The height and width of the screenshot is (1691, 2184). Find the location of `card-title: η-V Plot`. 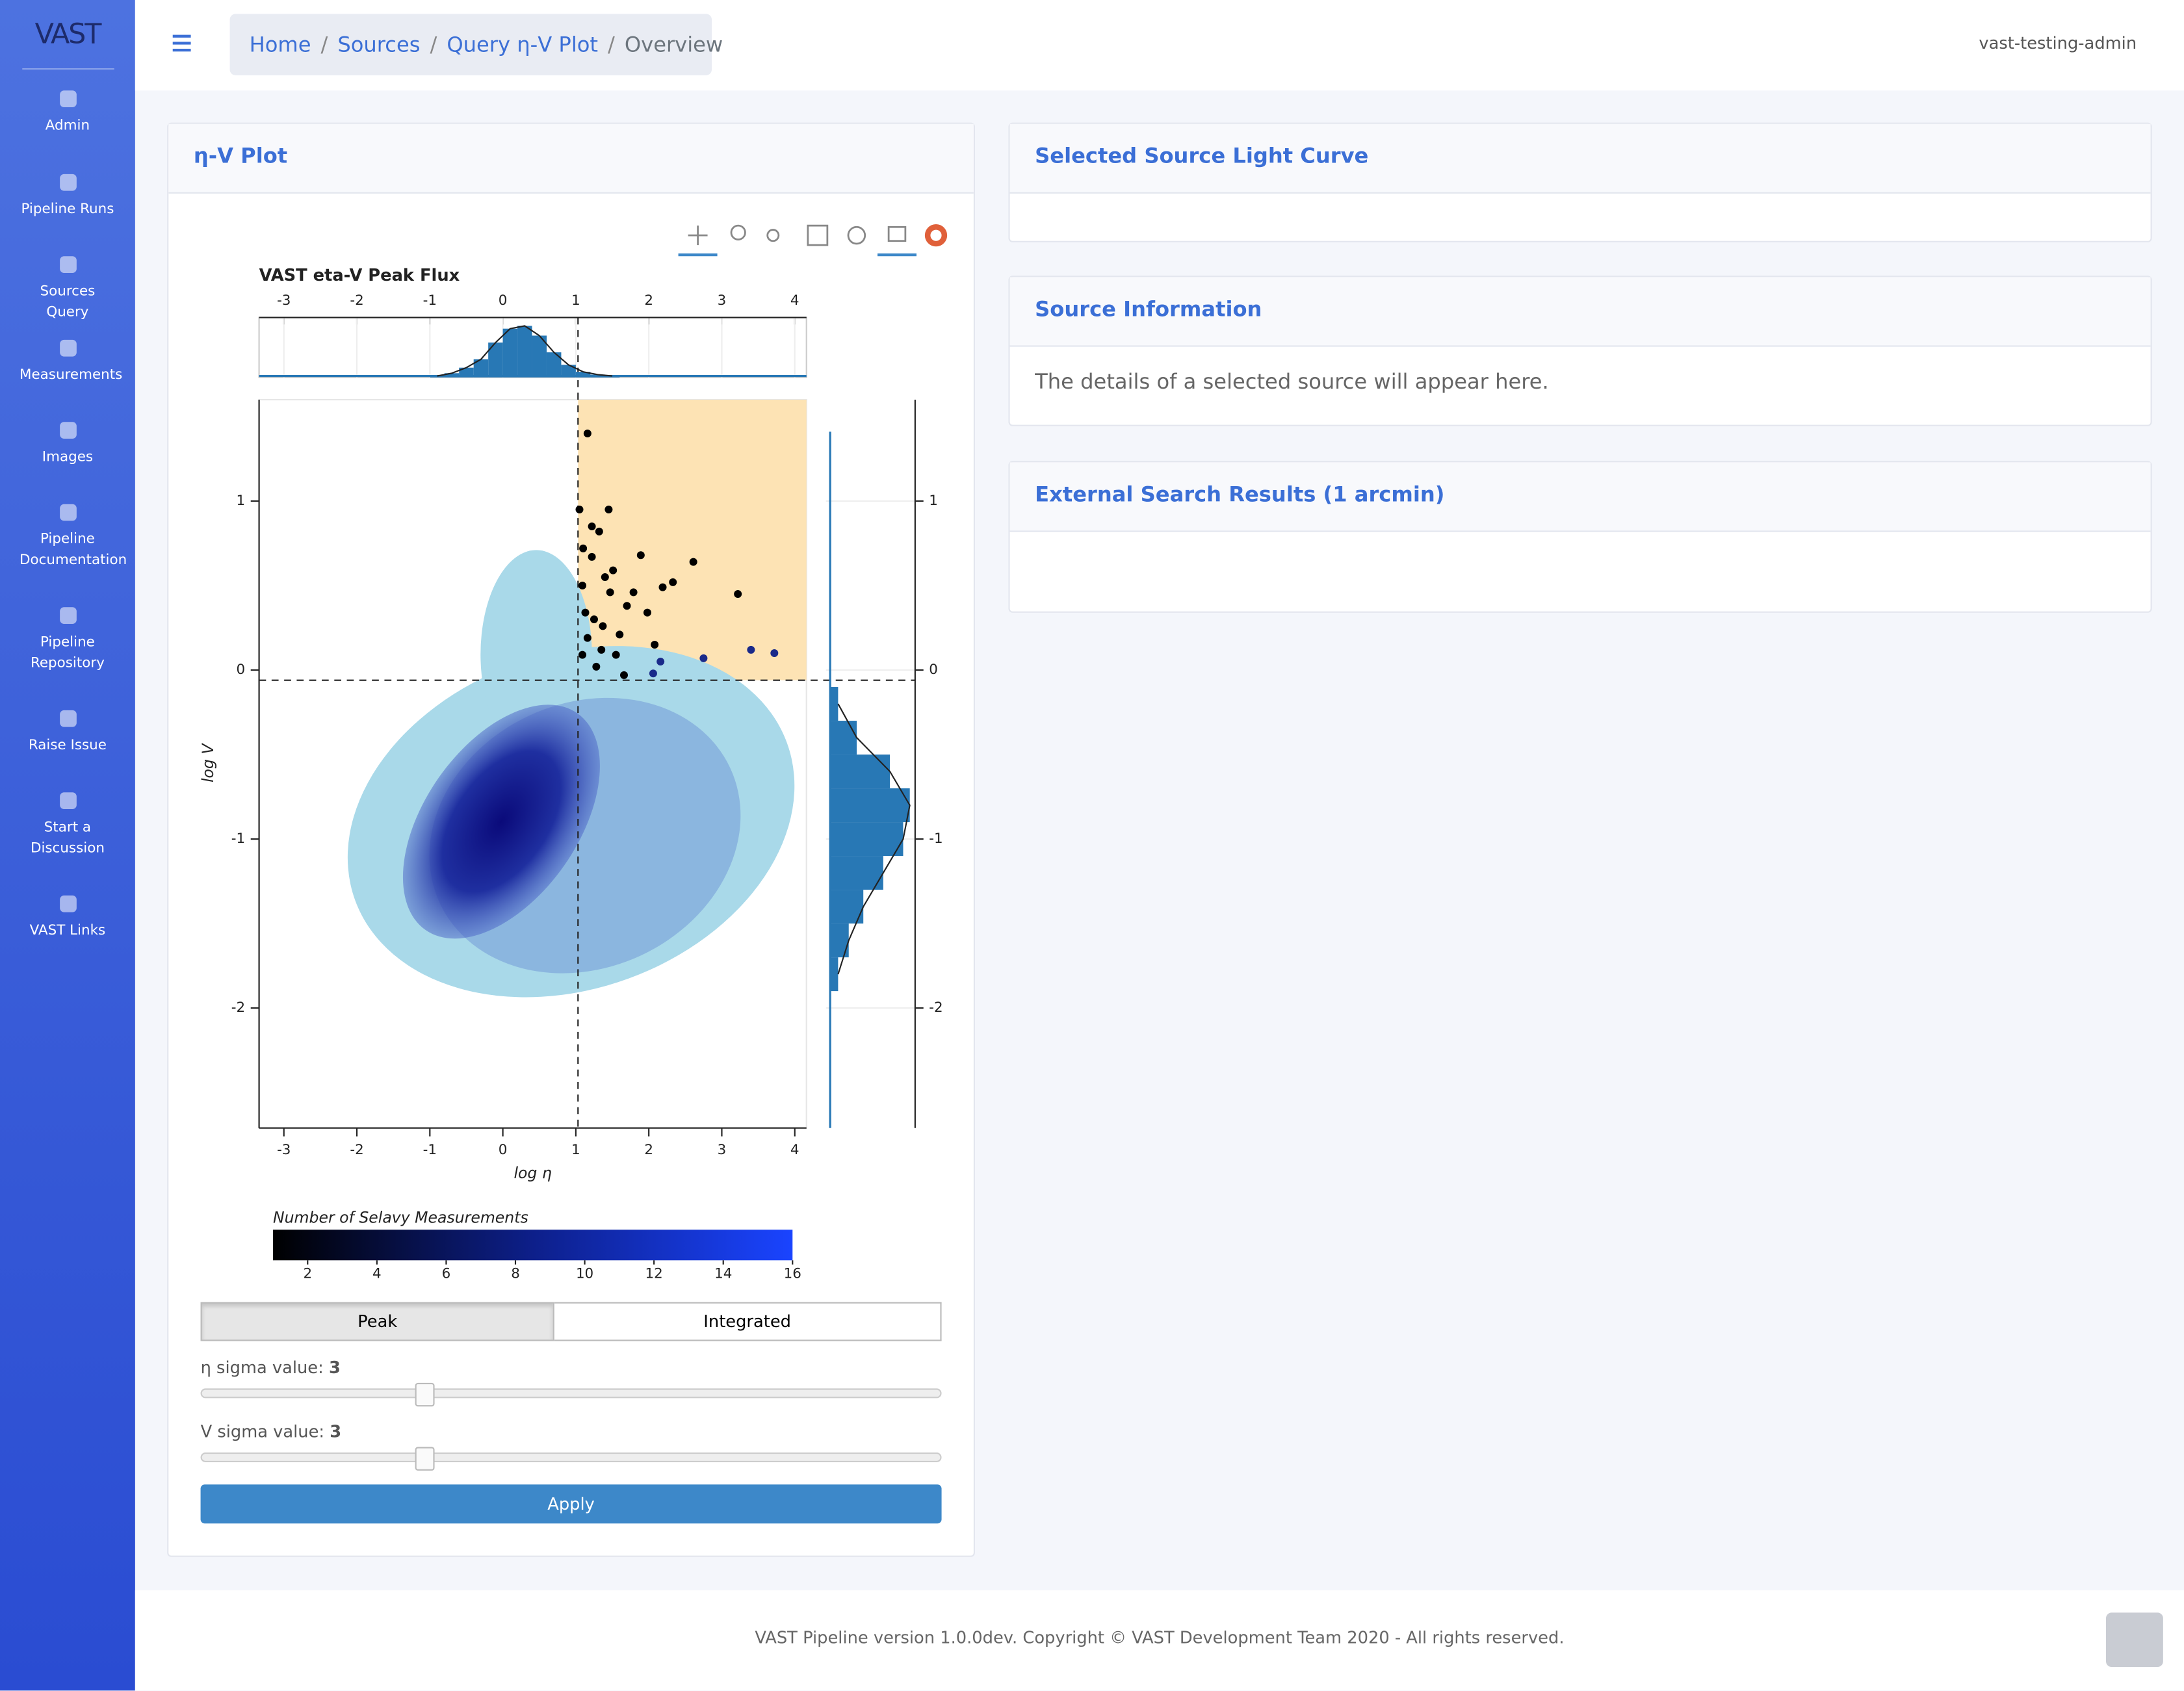

card-title: η-V Plot is located at coordinates (571, 158).